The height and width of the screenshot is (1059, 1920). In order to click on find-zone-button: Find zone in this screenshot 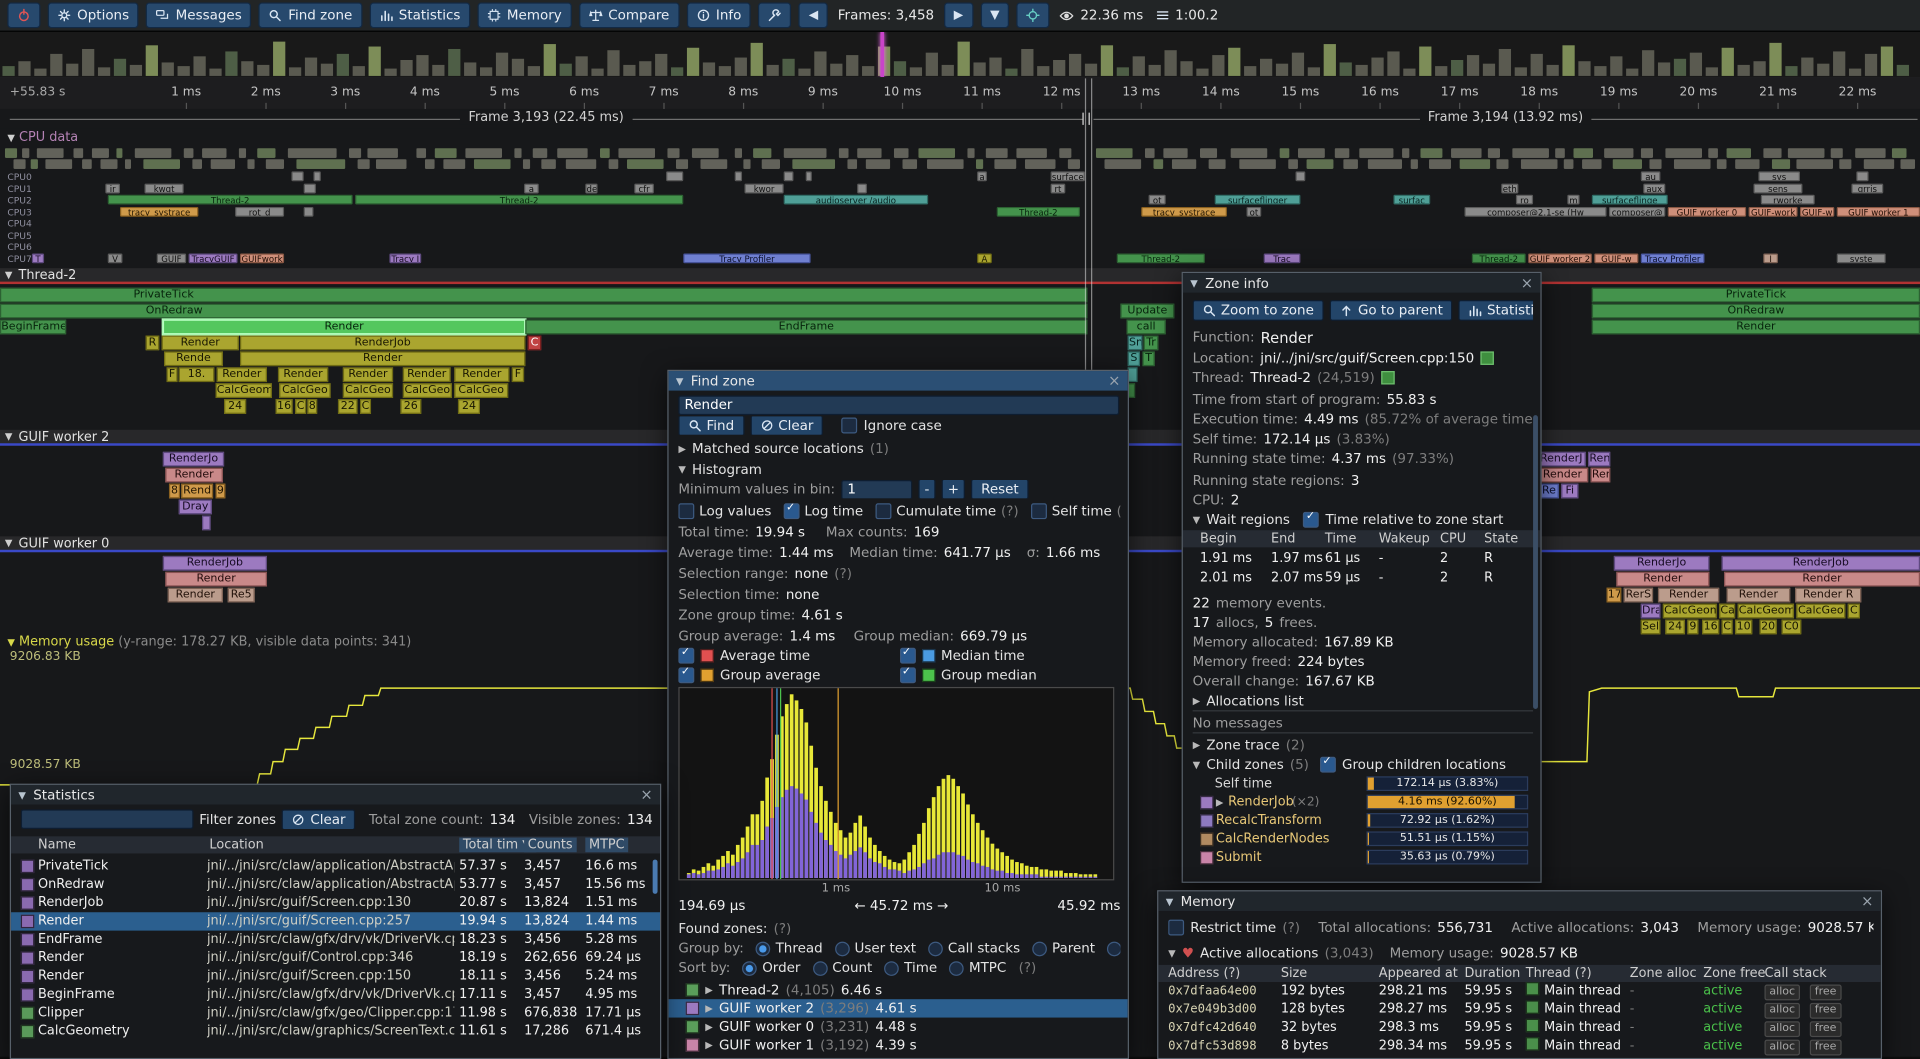, I will do `click(310, 15)`.